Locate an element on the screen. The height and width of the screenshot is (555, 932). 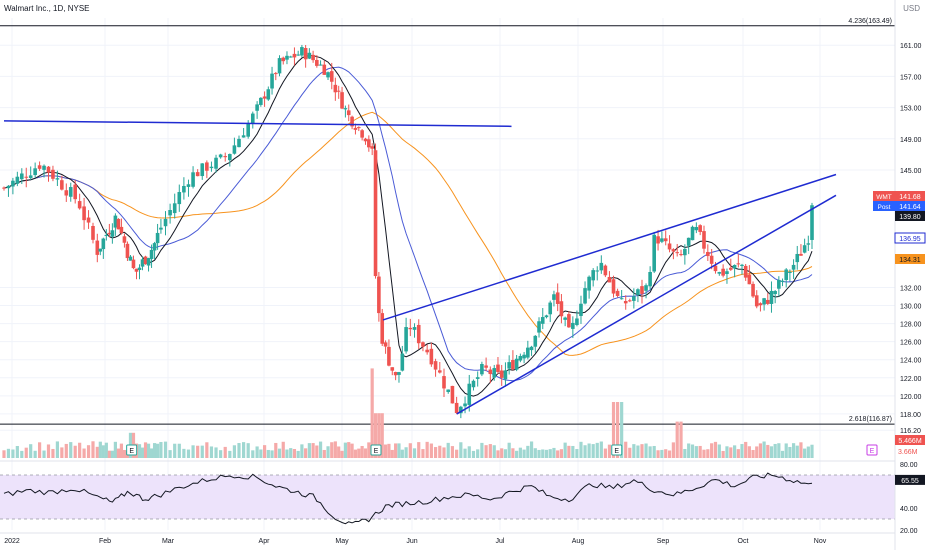
last-price-badge: WMT 141.68 is located at coordinates (899, 196).